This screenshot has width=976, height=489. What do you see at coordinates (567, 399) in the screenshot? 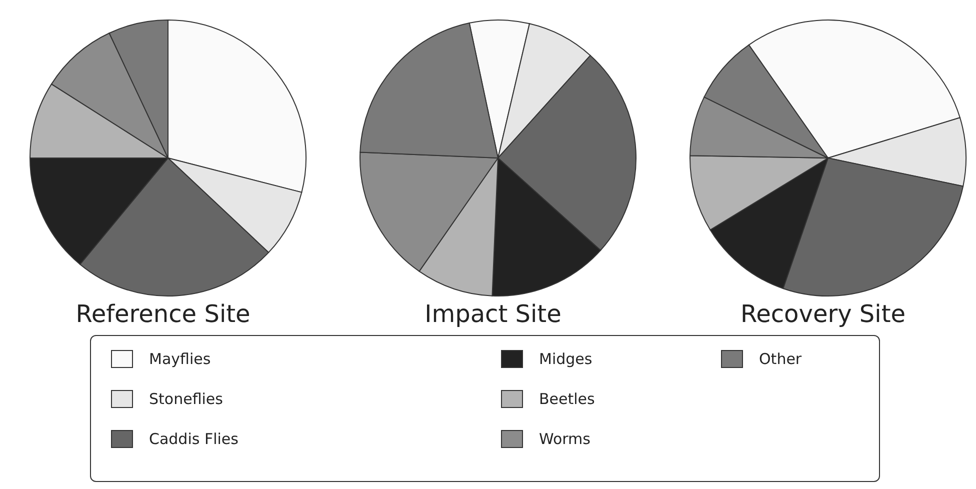
I see `legend-label: Beetles` at bounding box center [567, 399].